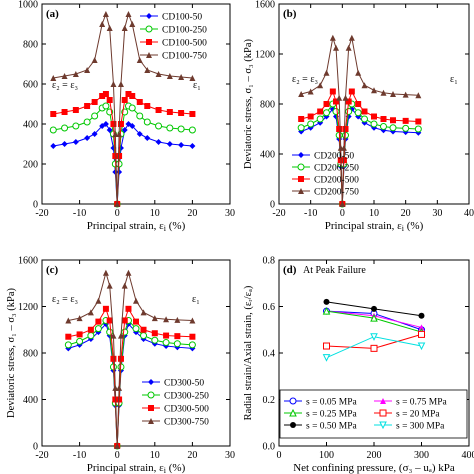 Image resolution: width=474 pixels, height=474 pixels. Describe the element at coordinates (171, 18) in the screenshot. I see `legend-item: CD100-50` at that location.